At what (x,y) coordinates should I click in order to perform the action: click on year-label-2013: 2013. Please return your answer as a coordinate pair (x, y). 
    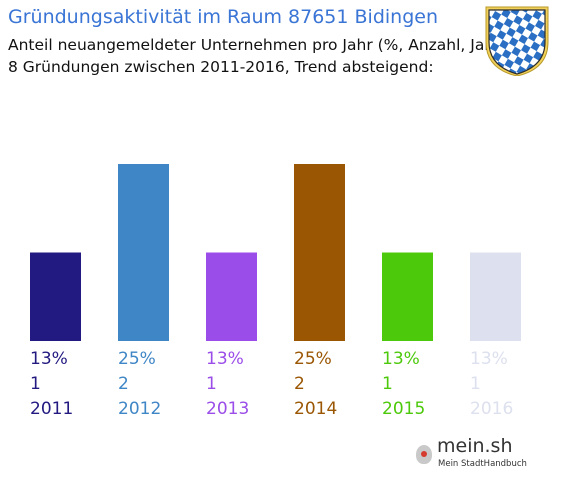
    Looking at the image, I should click on (227, 409).